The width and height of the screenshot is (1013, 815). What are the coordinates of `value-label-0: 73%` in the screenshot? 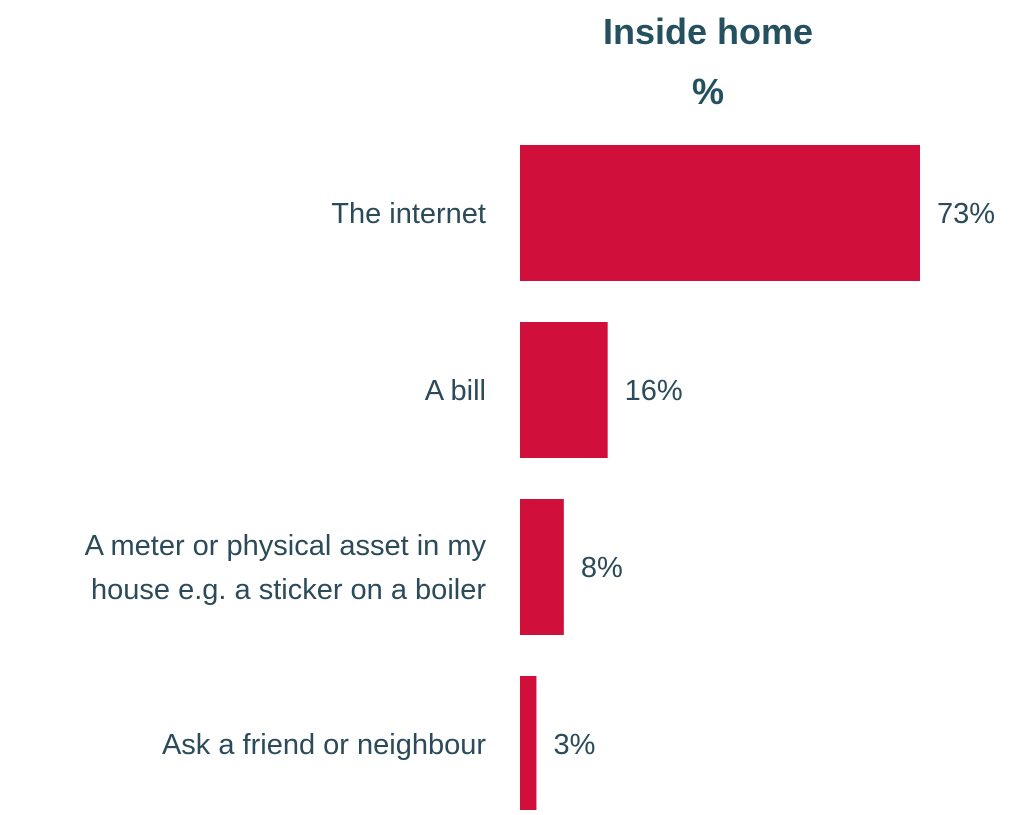 It's located at (966, 214).